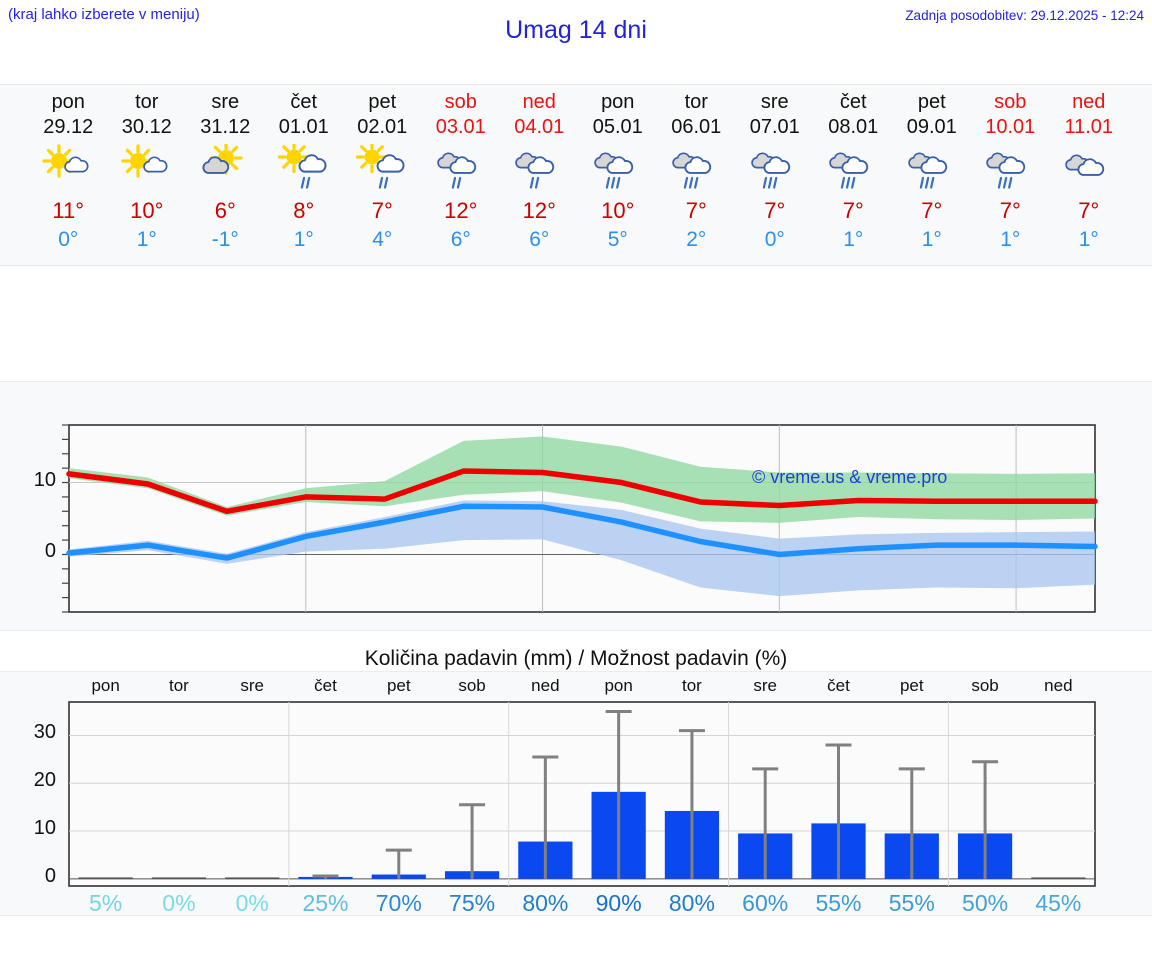  I want to click on forecast-day-column: sre 31.12 6° -1°, so click(225, 175).